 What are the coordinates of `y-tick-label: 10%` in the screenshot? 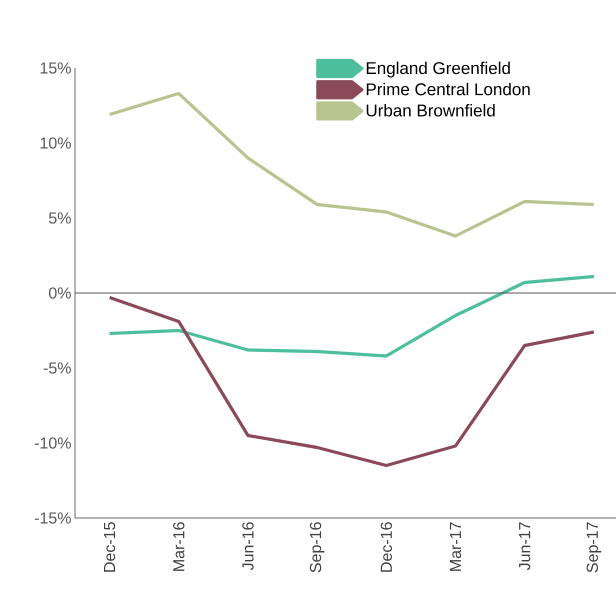 It's located at (55, 143).